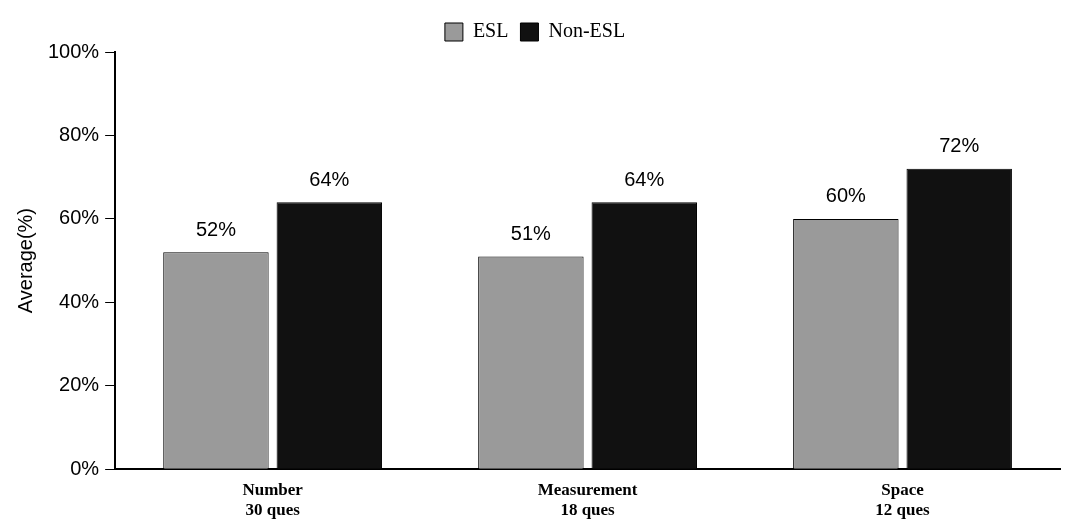 The height and width of the screenshot is (528, 1084). Describe the element at coordinates (530, 232) in the screenshot. I see `text: 51%` at that location.